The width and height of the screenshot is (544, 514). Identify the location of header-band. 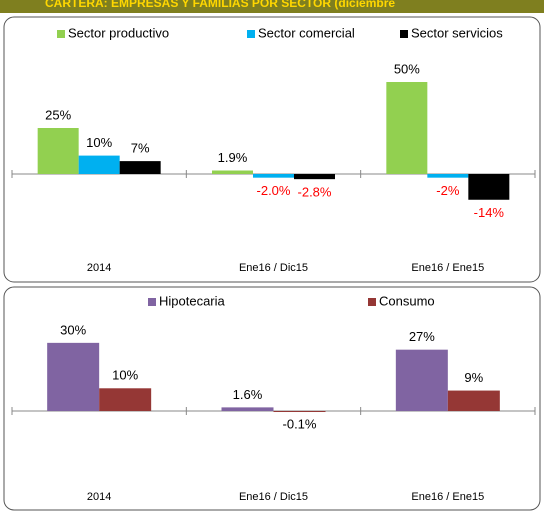
(272, 6).